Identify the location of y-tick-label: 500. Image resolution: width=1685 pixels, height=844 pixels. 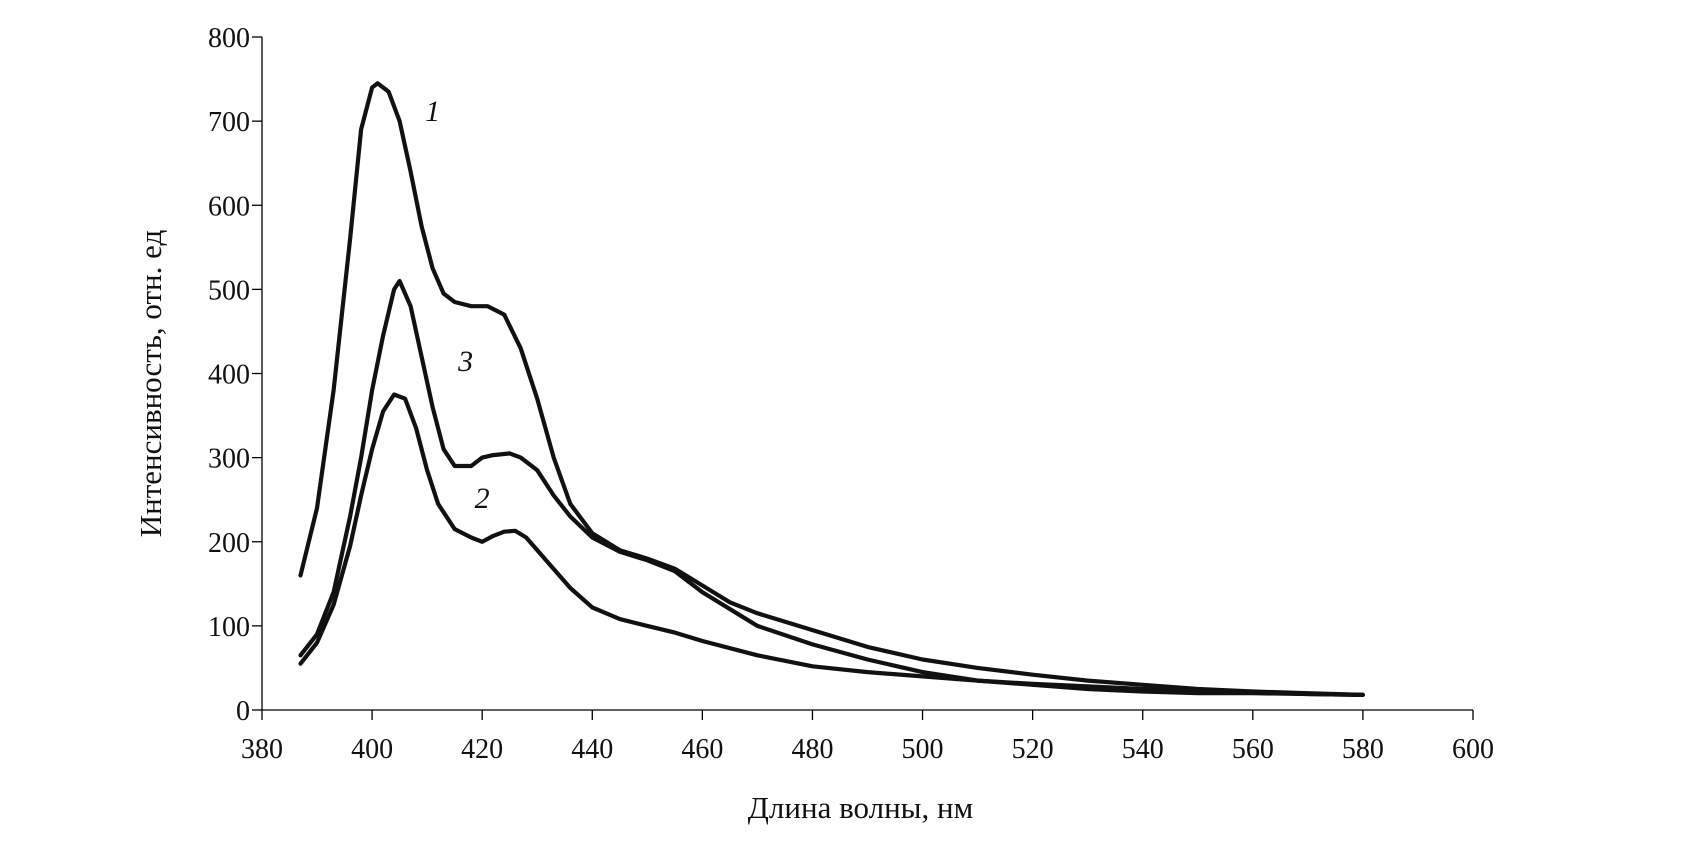
(229, 290).